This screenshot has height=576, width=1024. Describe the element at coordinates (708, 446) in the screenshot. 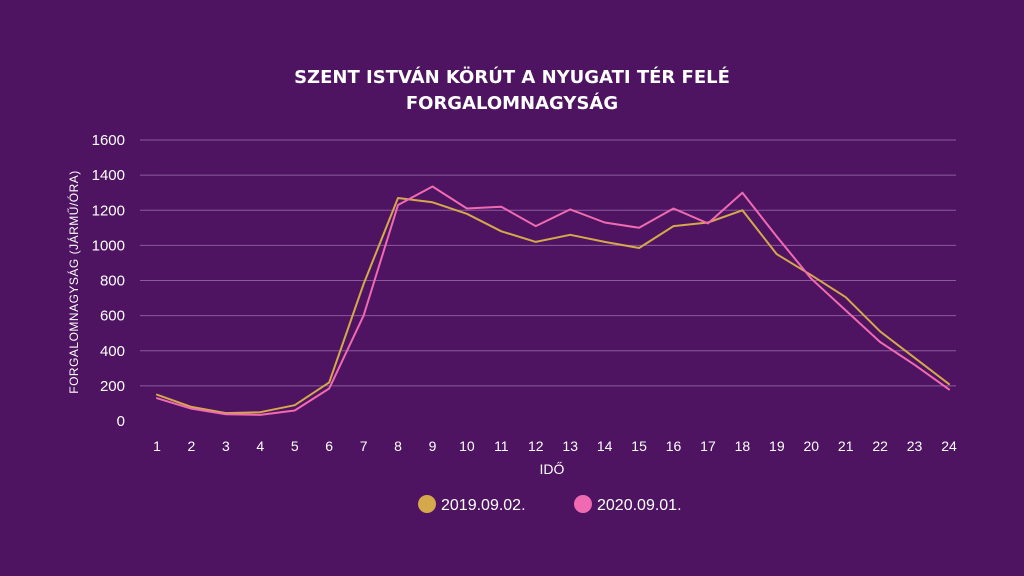

I see `x-tick-label: 17` at that location.